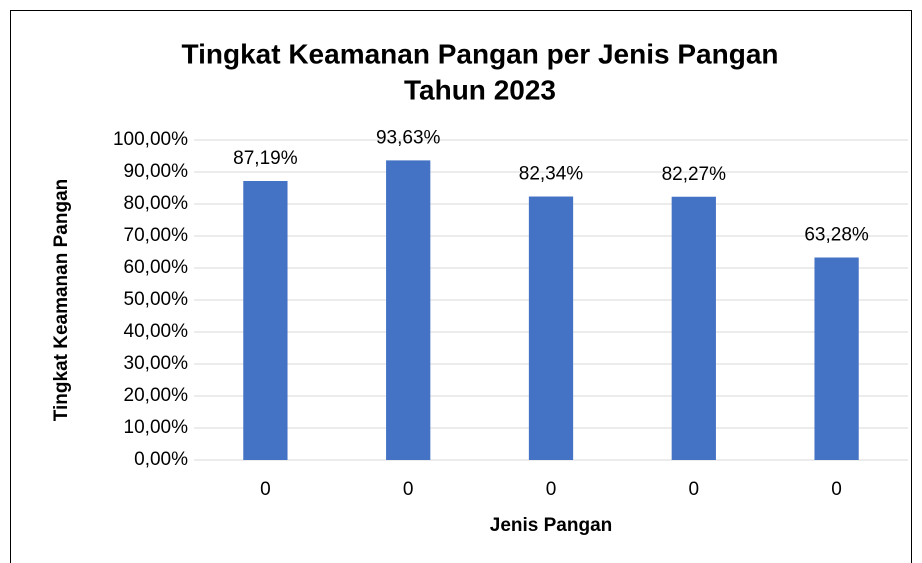 This screenshot has width=922, height=563. What do you see at coordinates (161, 459) in the screenshot?
I see `y-tick-label: 0,00%` at bounding box center [161, 459].